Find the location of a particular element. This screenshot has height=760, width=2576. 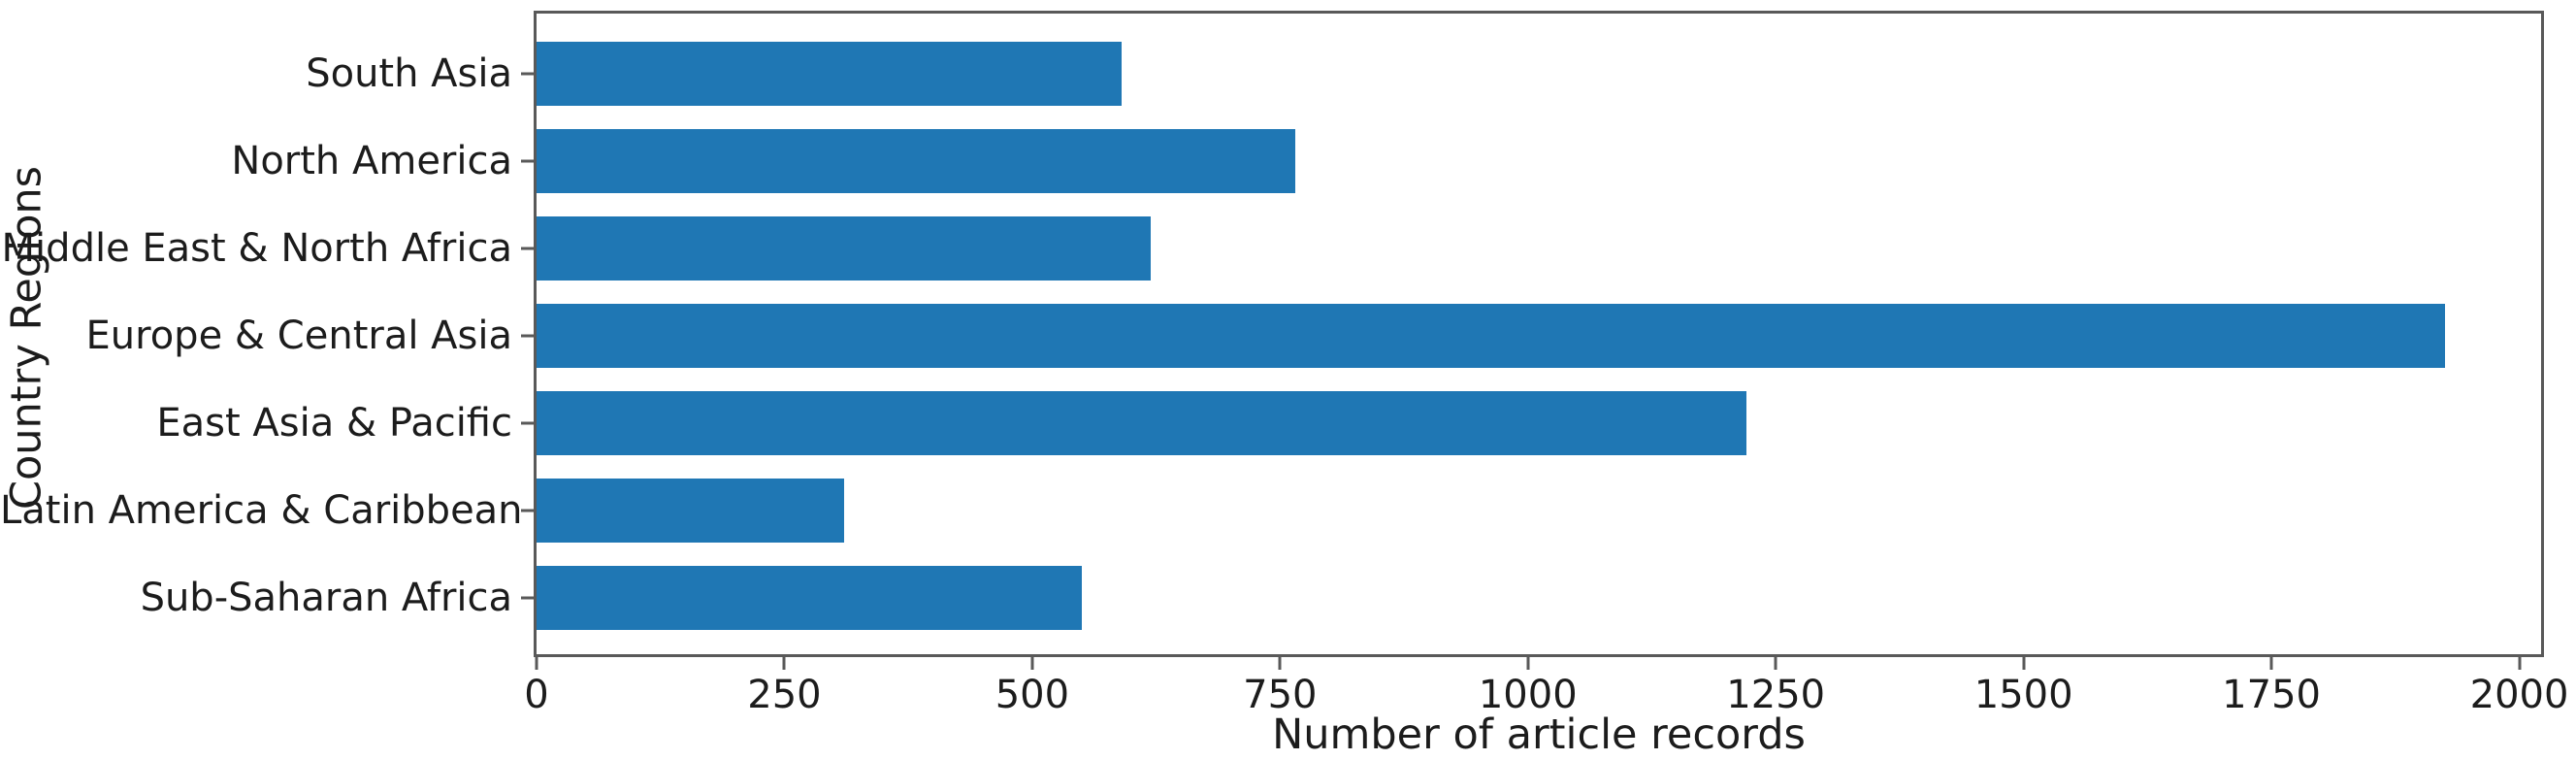

y-tick-label: Sub-Saharan Africa is located at coordinates (326, 598).